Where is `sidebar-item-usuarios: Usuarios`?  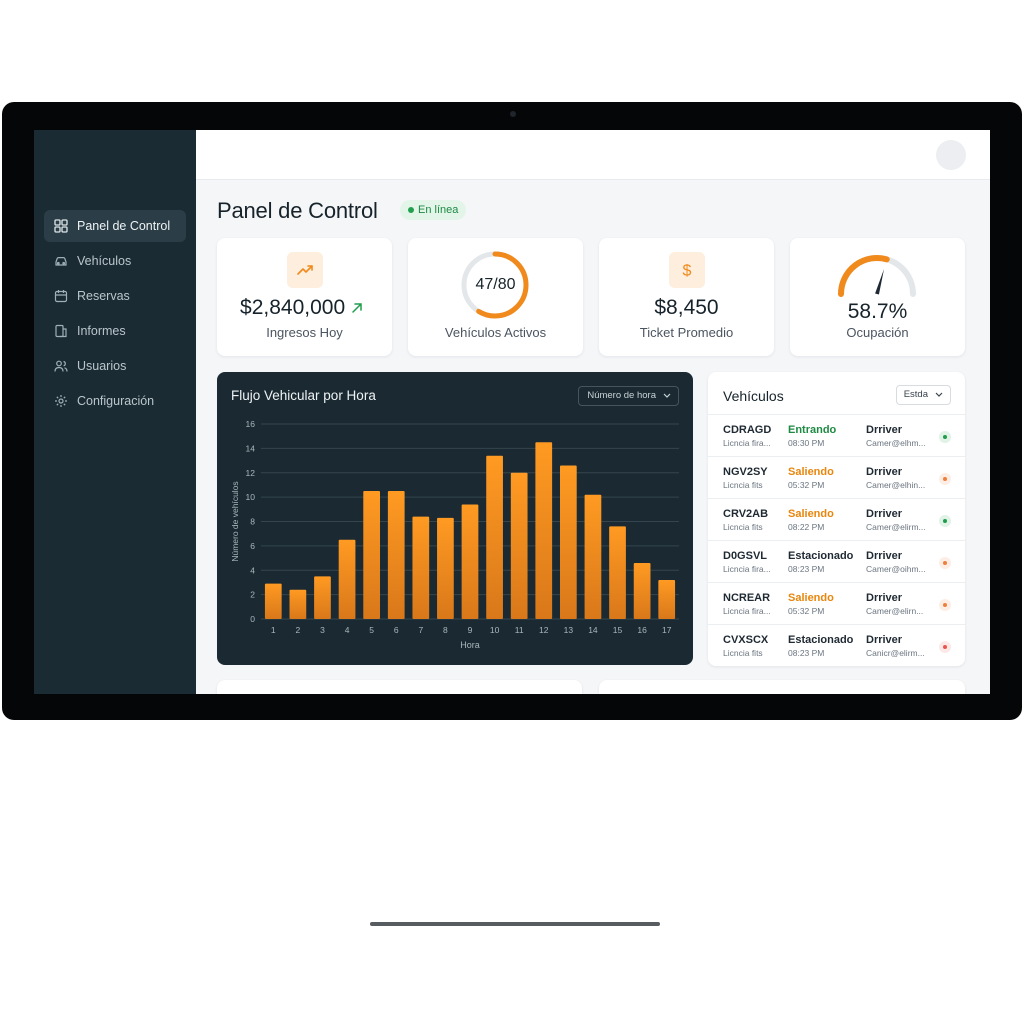
sidebar-item-usuarios: Usuarios is located at coordinates (115, 366).